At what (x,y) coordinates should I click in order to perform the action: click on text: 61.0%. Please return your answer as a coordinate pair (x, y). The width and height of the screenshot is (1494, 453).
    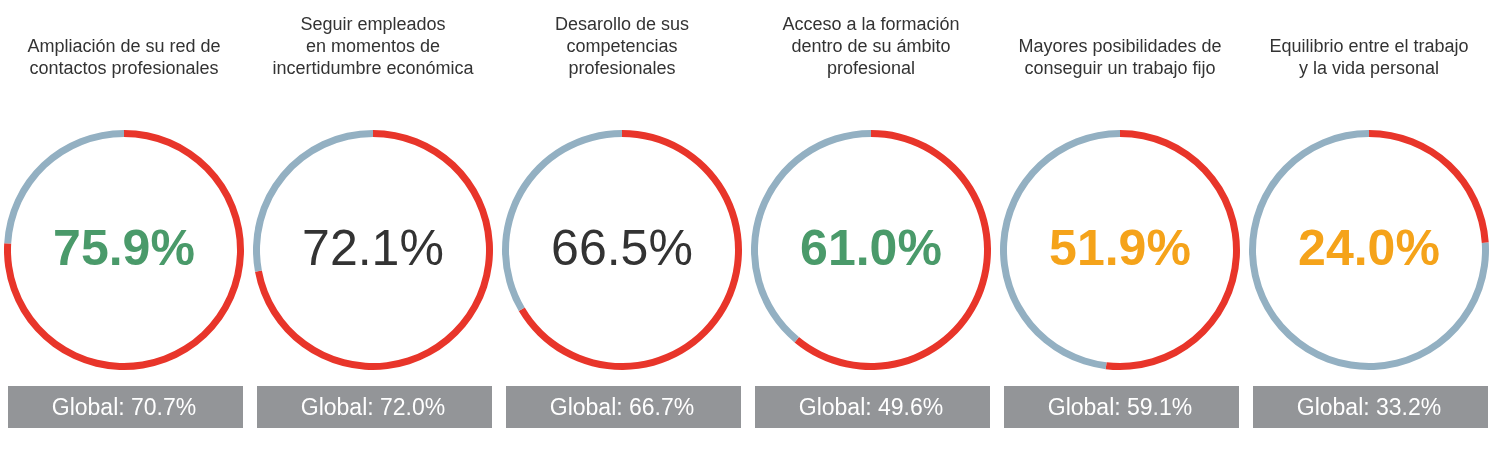
    Looking at the image, I should click on (871, 248).